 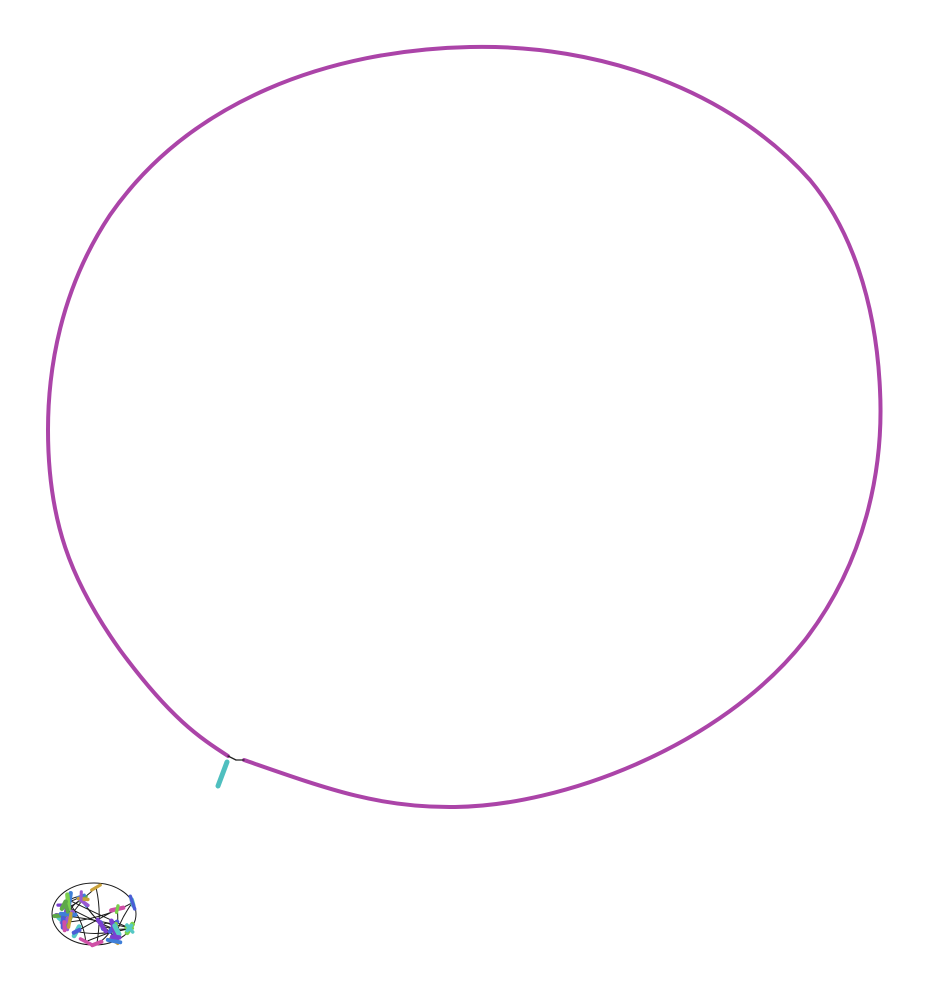 I want to click on tail-contig, so click(x=222, y=774).